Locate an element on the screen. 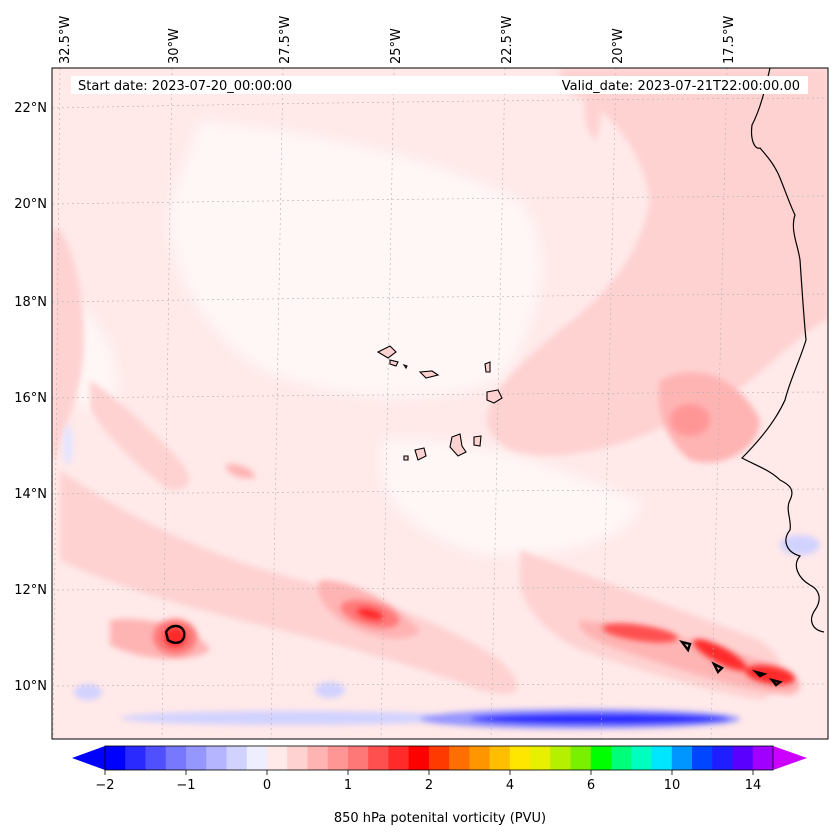 This screenshot has width=837, height=836. cape-verde-islands is located at coordinates (439, 403).